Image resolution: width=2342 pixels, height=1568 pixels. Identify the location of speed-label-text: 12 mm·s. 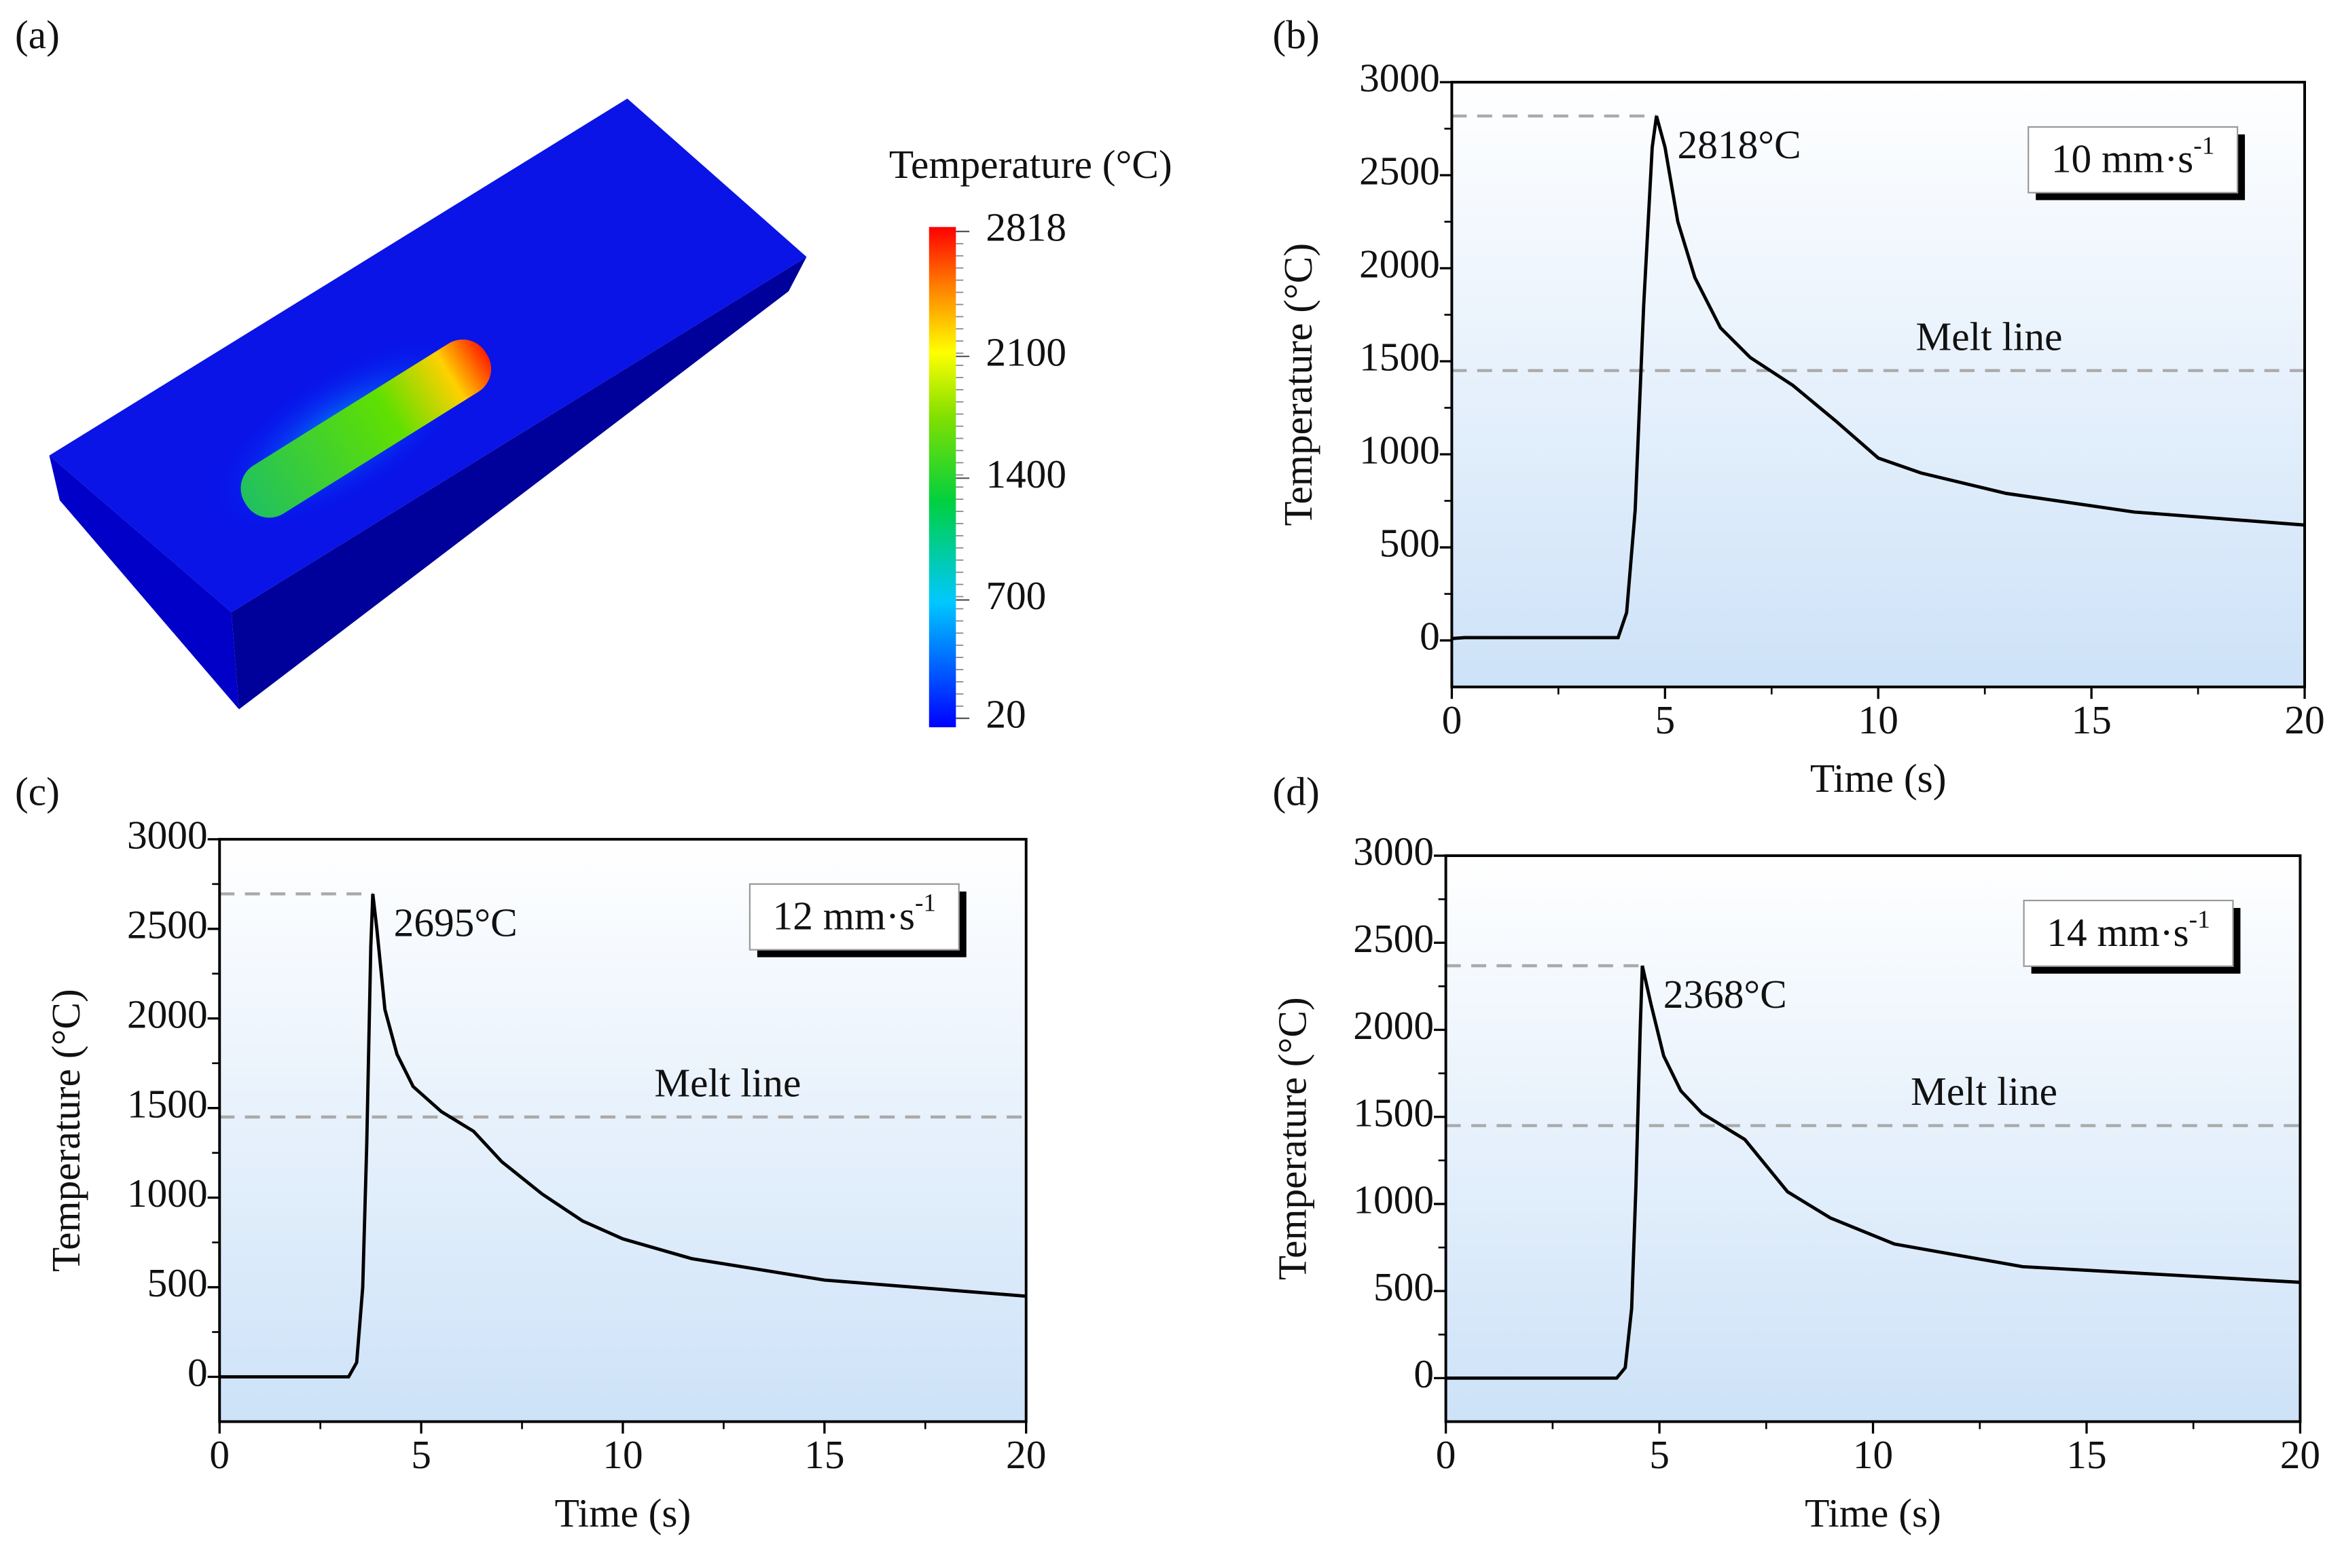
(844, 915).